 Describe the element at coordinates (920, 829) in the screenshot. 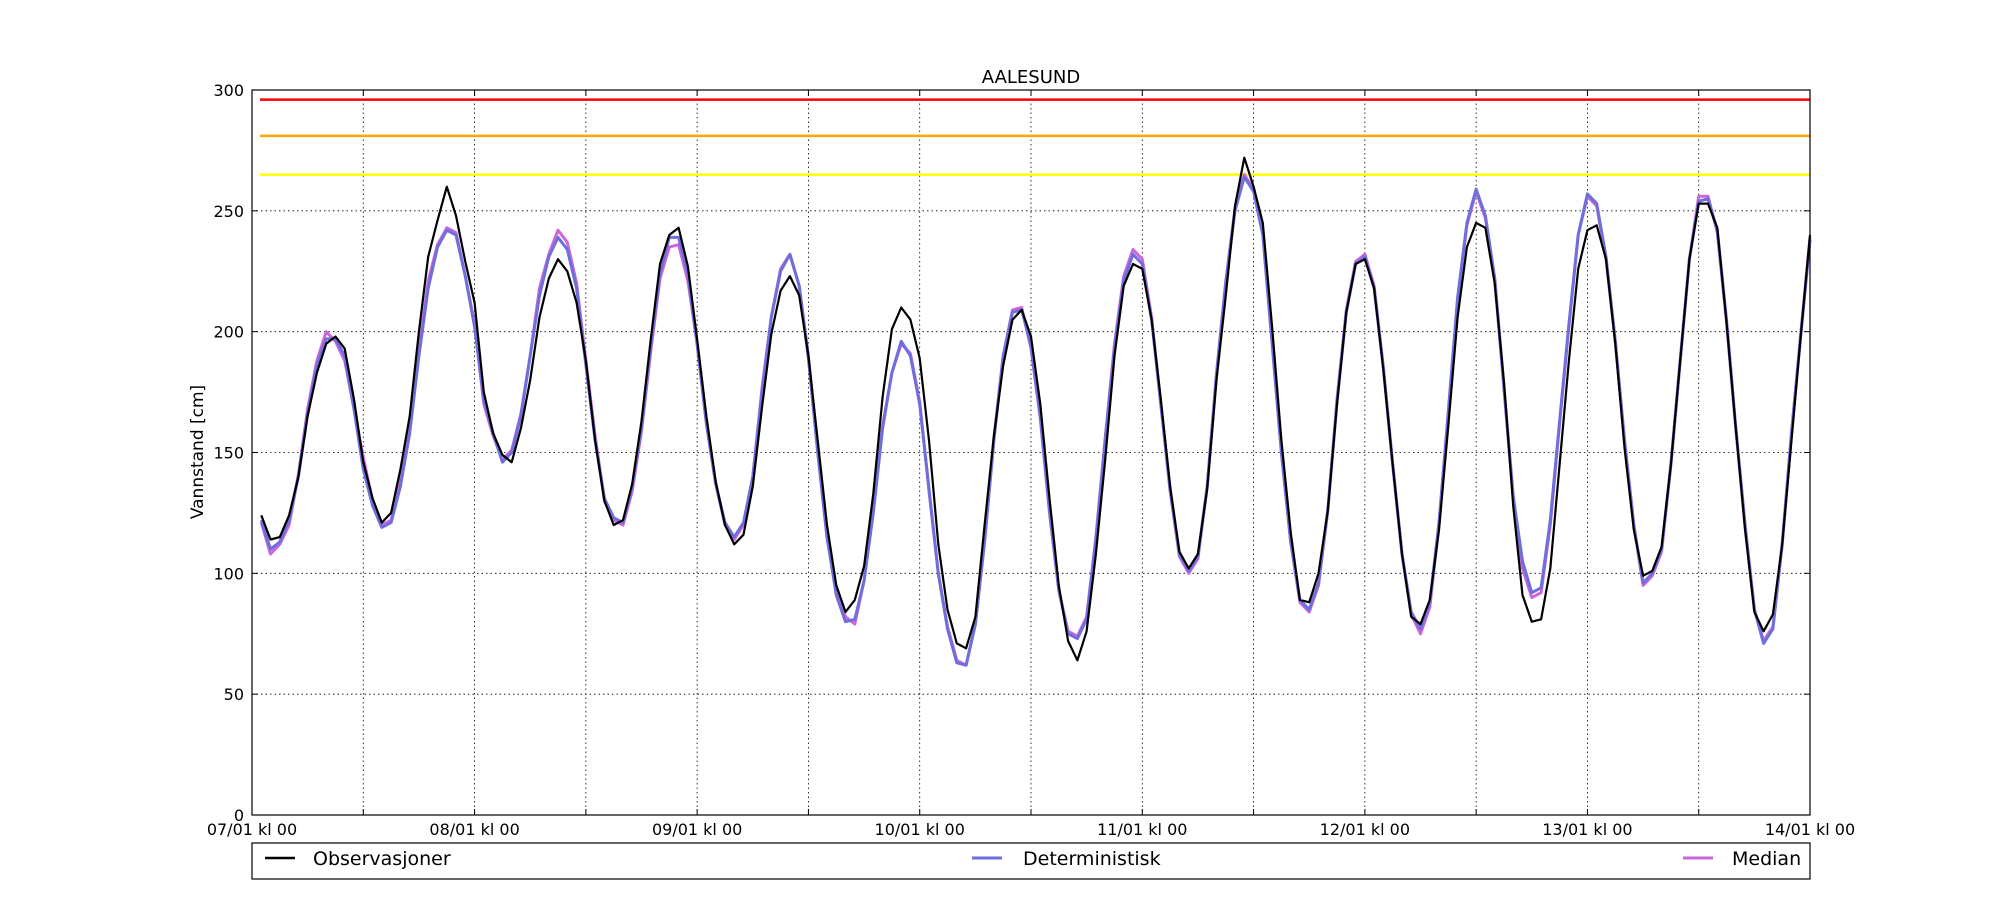

I see `x-tick-label: 10/01 kl 00` at that location.